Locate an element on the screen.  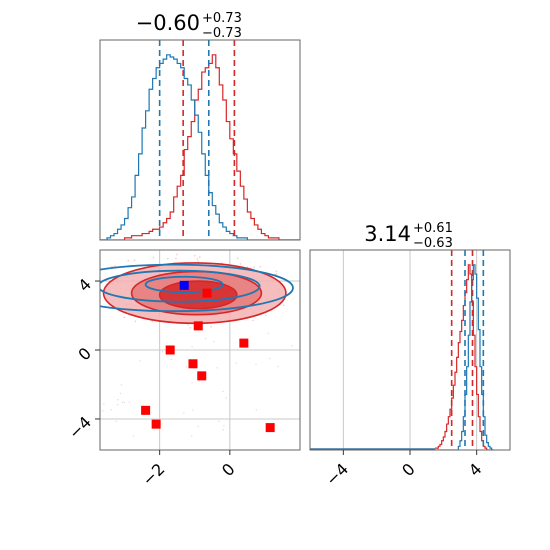
hist-2-content is located at coordinates (402, 350).